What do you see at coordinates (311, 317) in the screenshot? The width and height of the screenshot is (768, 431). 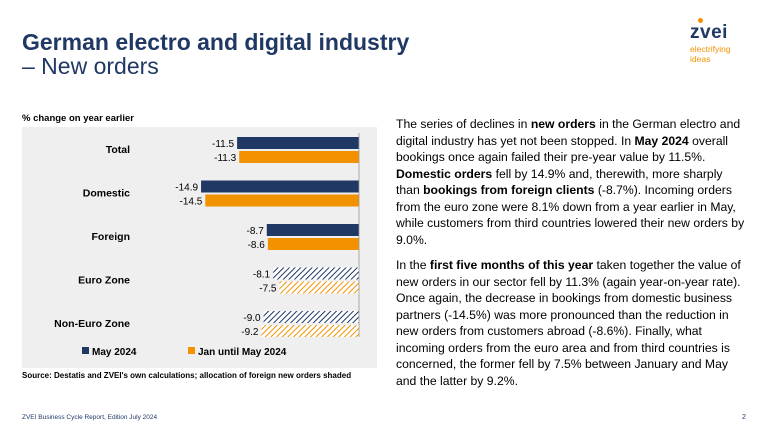 I see `bar-may-2024-non-euro-zone` at bounding box center [311, 317].